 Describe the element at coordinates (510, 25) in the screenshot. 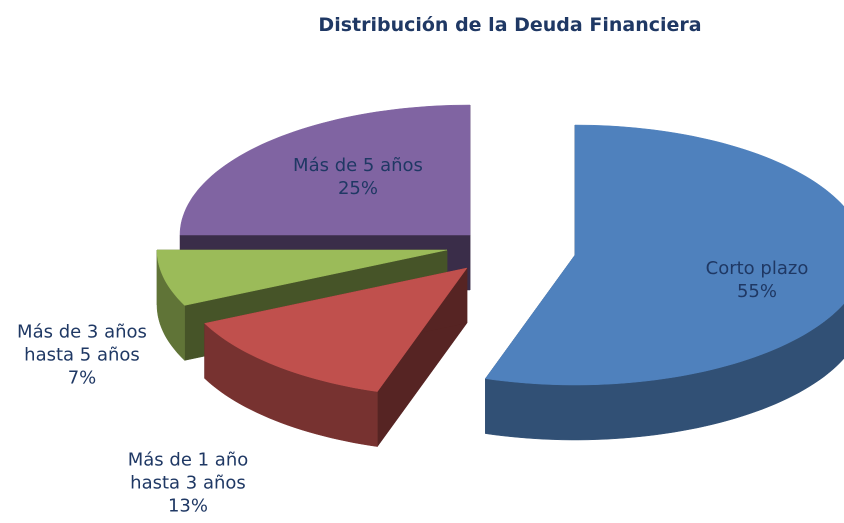

I see `chart-title: Distribución de la Deuda Financiera` at that location.